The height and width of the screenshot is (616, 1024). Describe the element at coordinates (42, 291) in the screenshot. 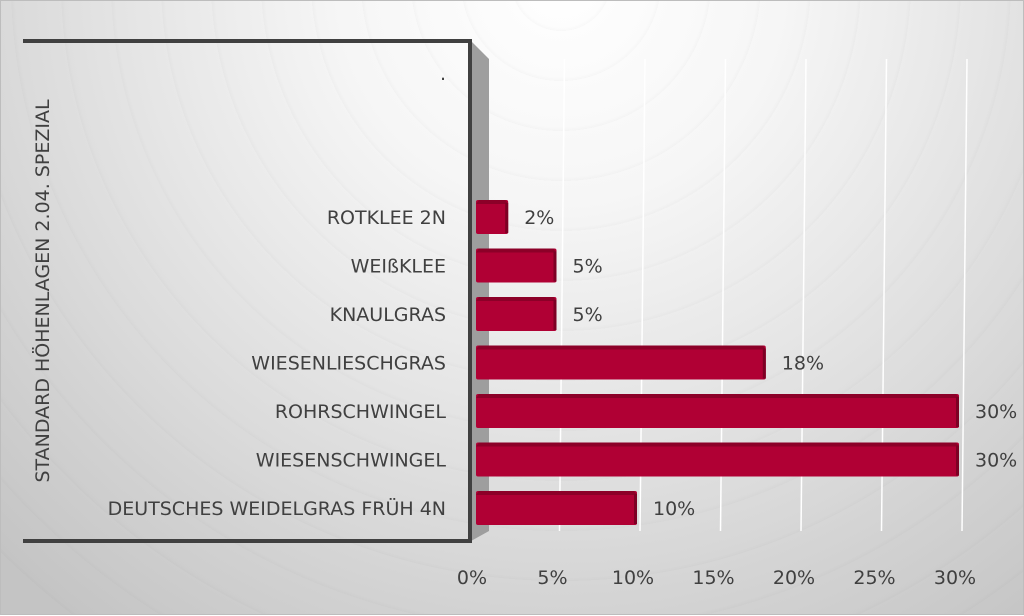

I see `axis-title: STANDARD HÖHENLAGEN 2.04. SPEZIAL` at that location.